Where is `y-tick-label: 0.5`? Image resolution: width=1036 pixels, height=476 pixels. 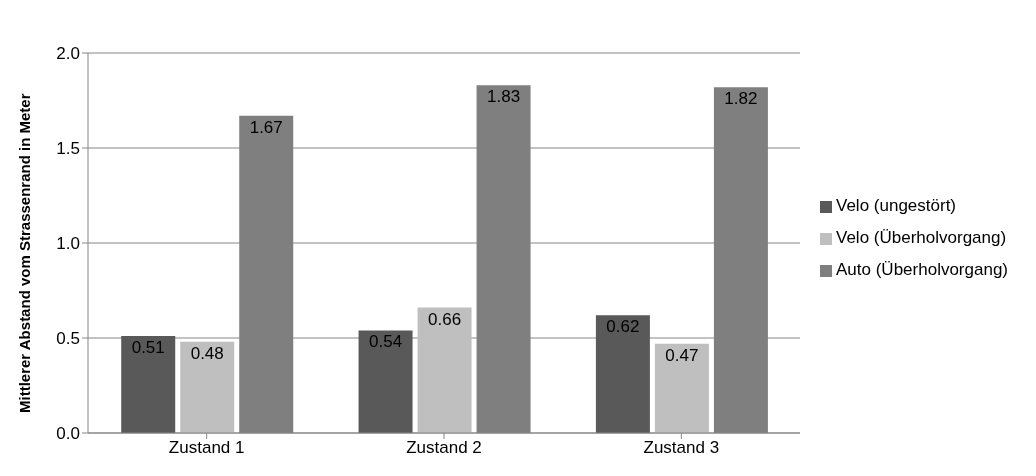
y-tick-label: 0.5 is located at coordinates (68, 339).